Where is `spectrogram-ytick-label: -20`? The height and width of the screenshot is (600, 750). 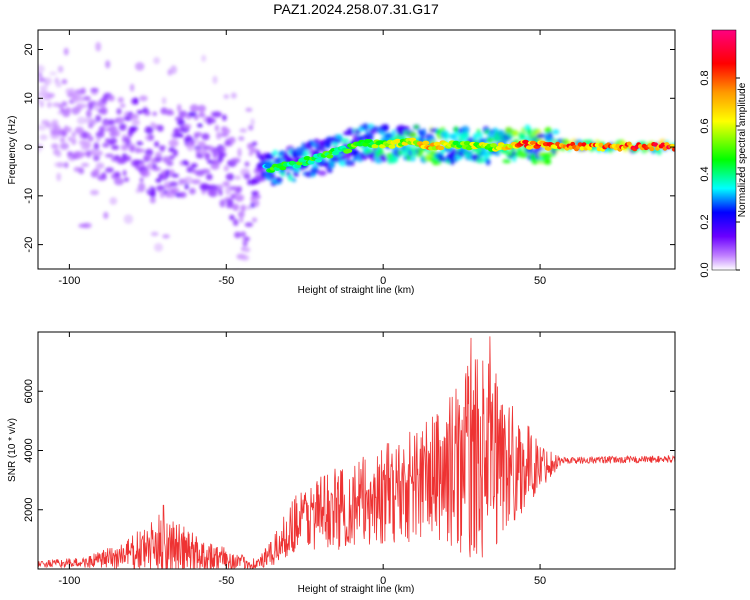
spectrogram-ytick-label: -20 is located at coordinates (29, 245).